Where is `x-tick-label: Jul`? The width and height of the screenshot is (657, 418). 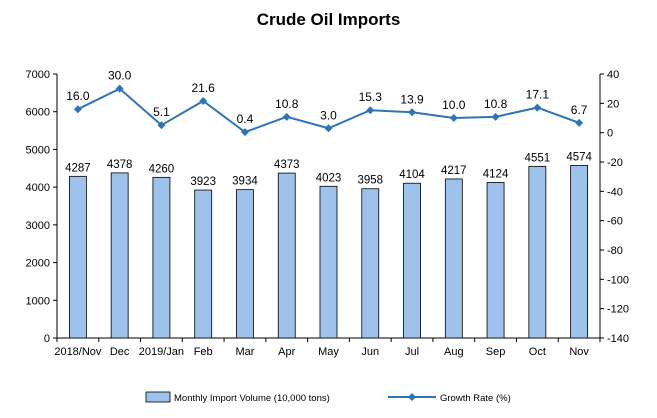
x-tick-label: Jul is located at coordinates (412, 352).